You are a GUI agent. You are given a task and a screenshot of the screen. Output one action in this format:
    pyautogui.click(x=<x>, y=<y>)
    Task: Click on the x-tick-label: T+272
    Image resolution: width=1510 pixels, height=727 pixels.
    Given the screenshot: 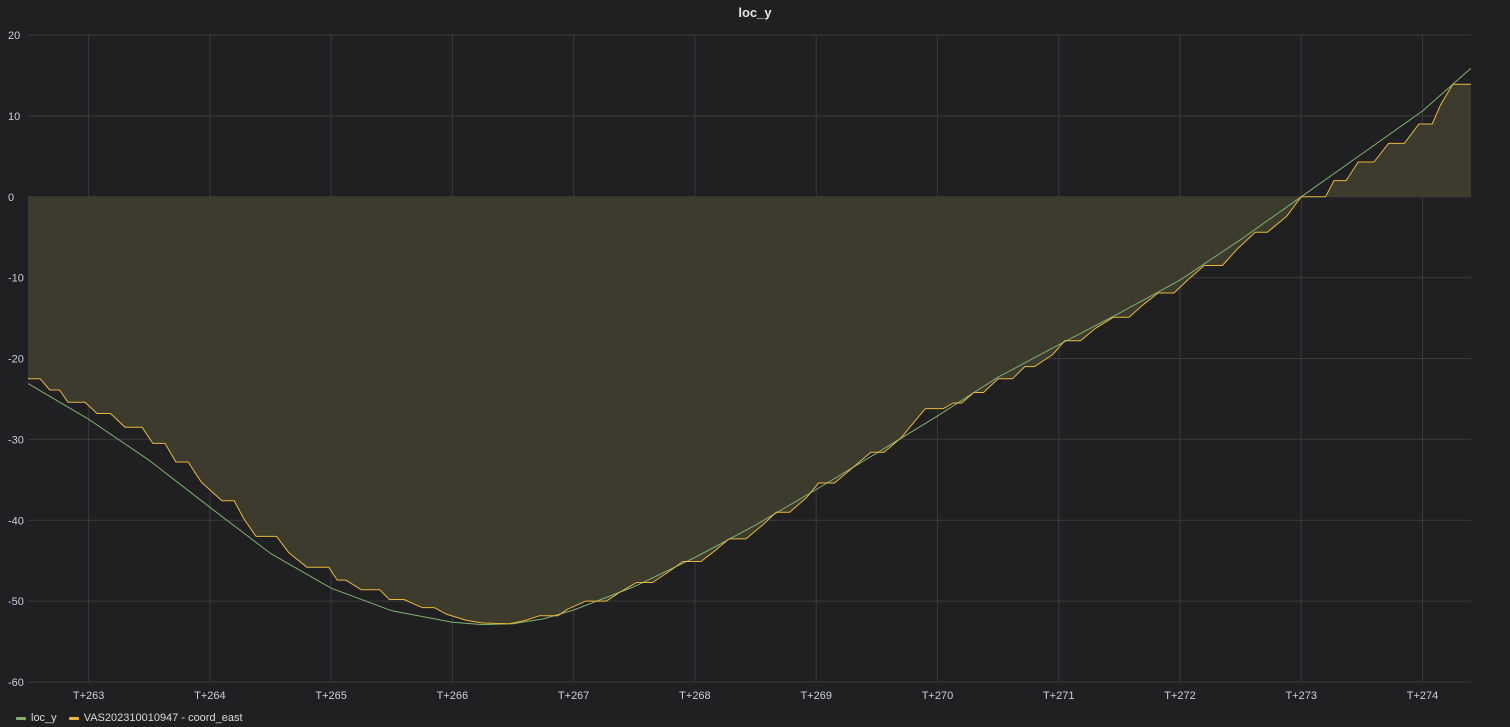 What is the action you would take?
    pyautogui.click(x=1180, y=696)
    